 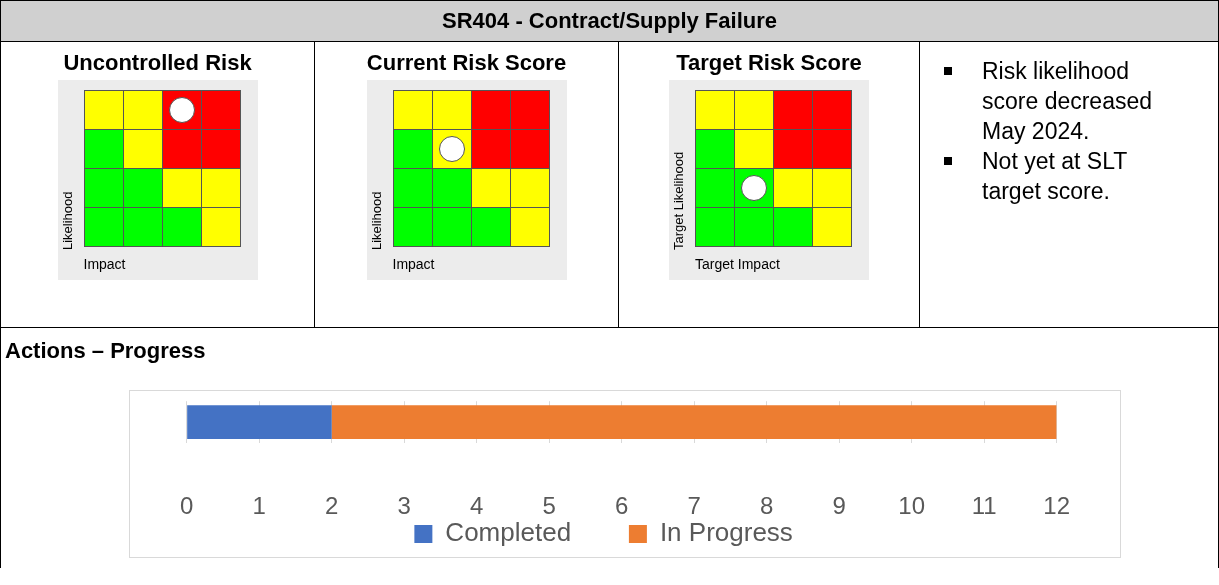 What do you see at coordinates (1056, 506) in the screenshot?
I see `x-tick-label: 12` at bounding box center [1056, 506].